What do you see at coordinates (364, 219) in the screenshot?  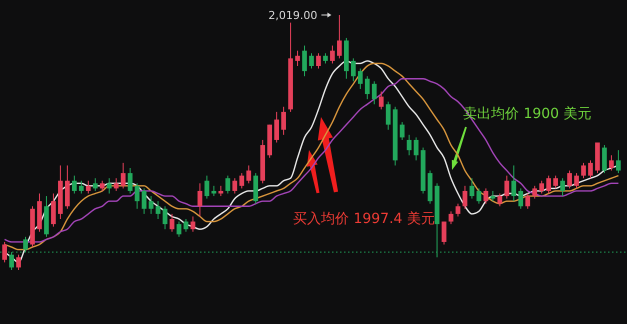 I see `annotation: 买入均价 1997.4 美元` at bounding box center [364, 219].